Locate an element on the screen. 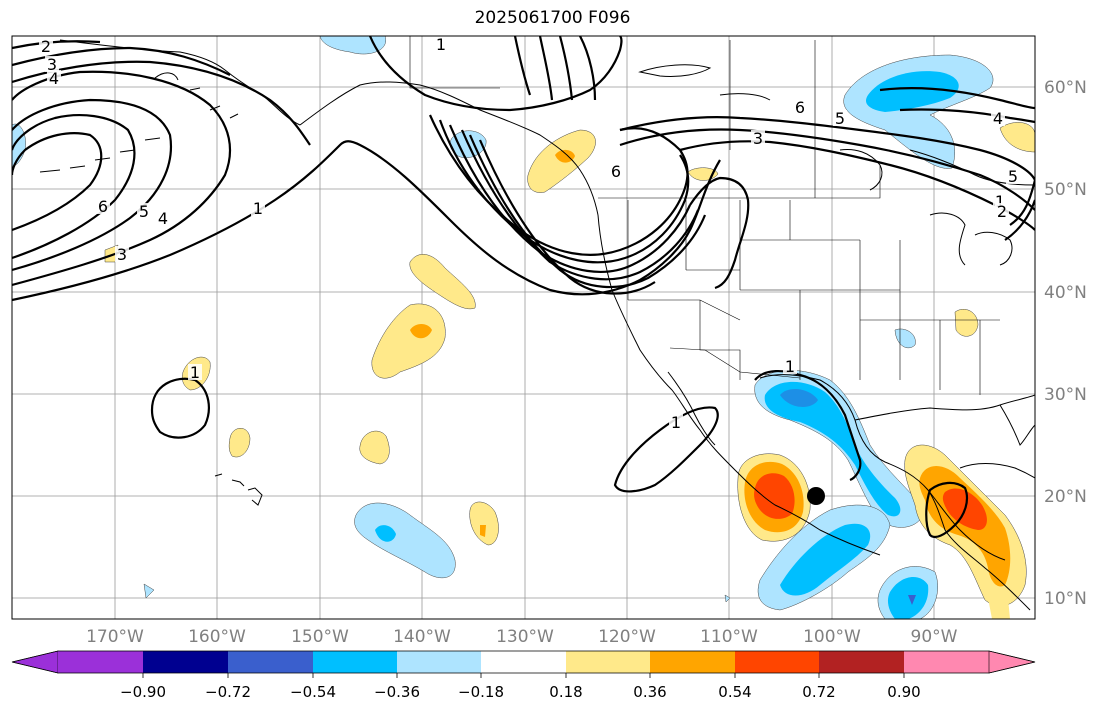 This screenshot has width=1105, height=712. lat-tick-label: 50°N is located at coordinates (1065, 190).